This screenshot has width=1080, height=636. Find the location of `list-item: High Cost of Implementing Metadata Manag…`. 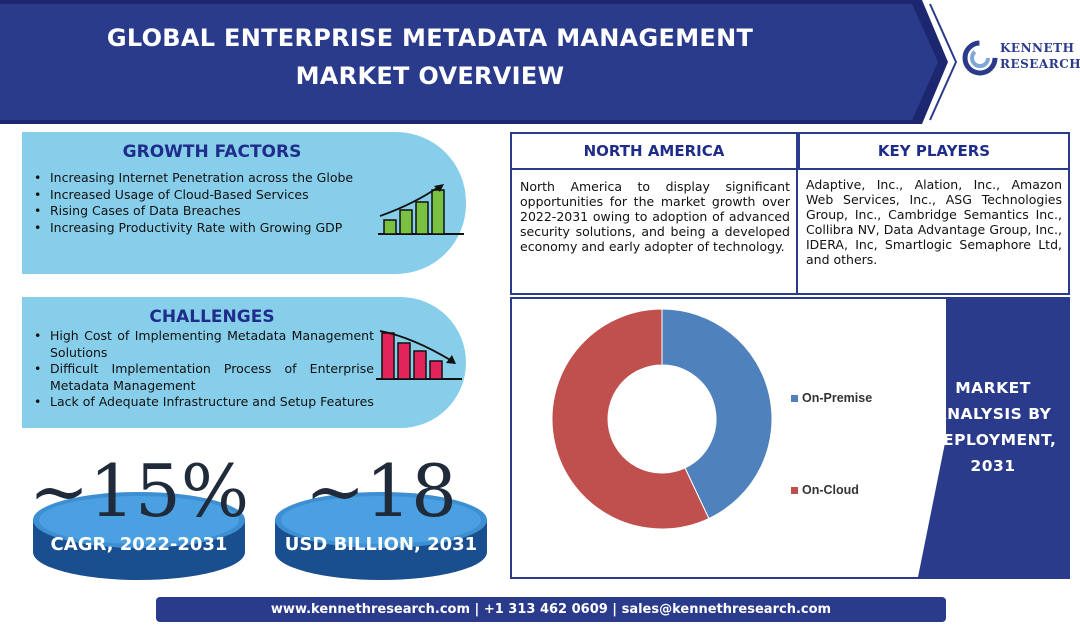

list-item: High Cost of Implementing Metadata Manag… is located at coordinates (203, 344).